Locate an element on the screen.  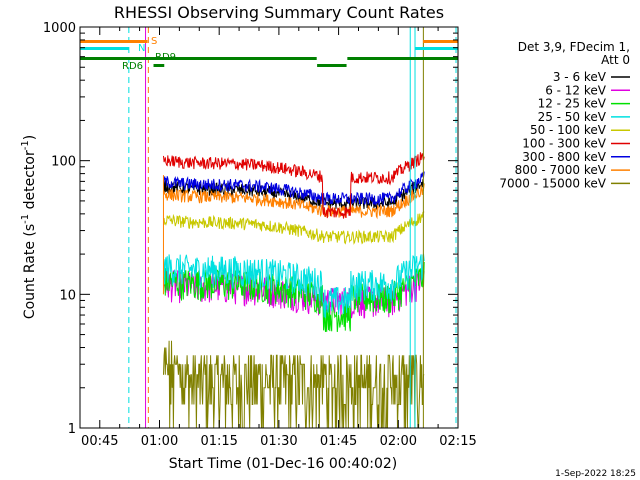
legend-entry-label: 800 - 7000 keV is located at coordinates (561, 170).